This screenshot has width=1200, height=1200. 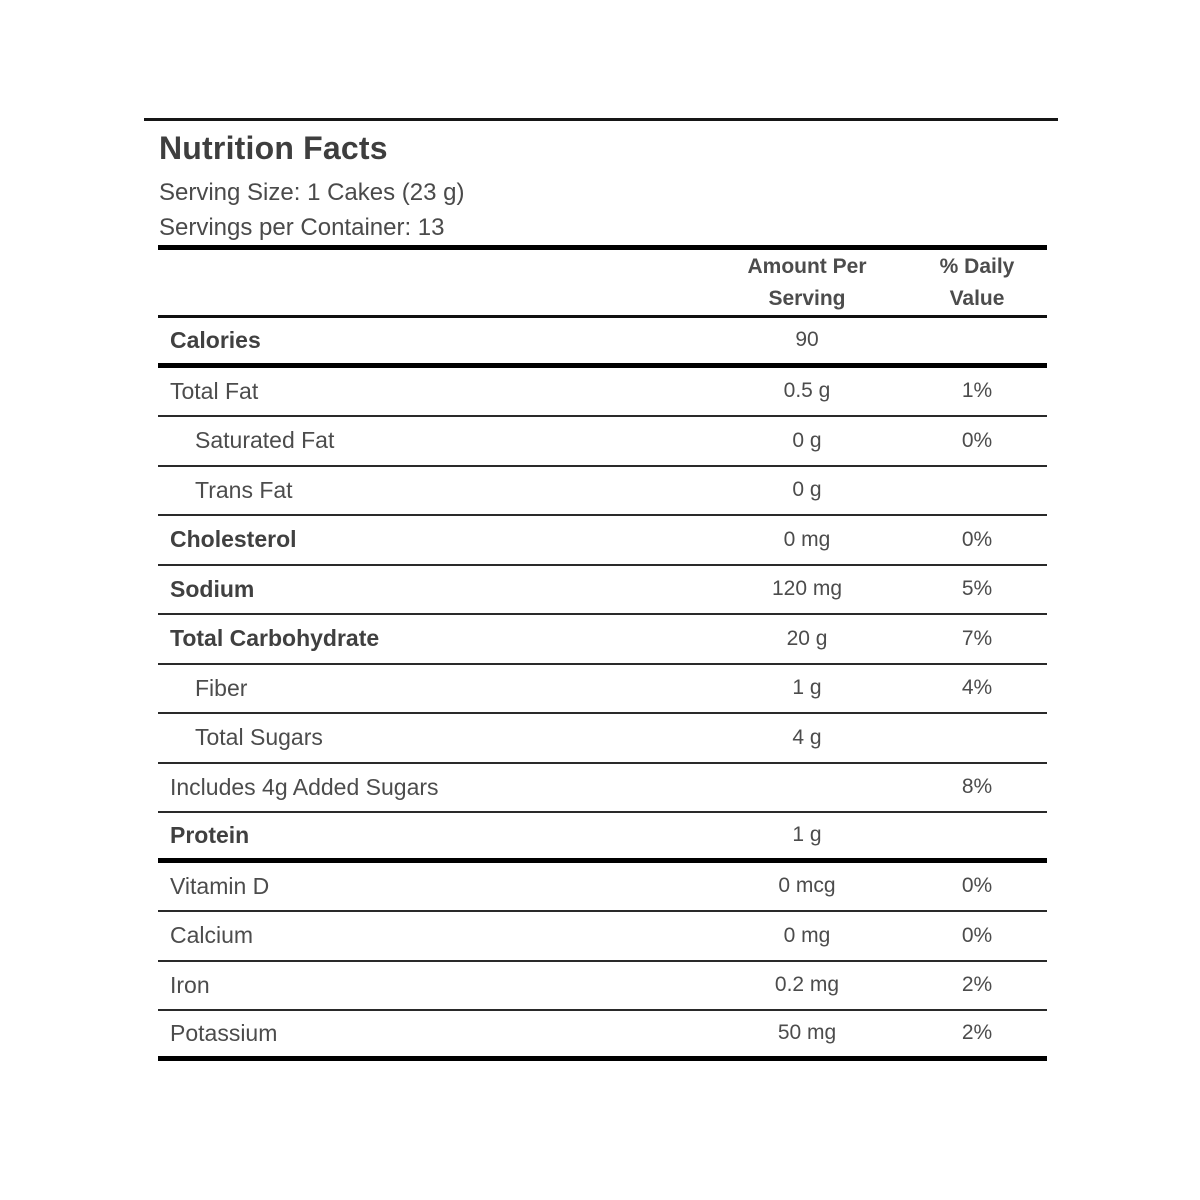 What do you see at coordinates (244, 489) in the screenshot?
I see `row-label: Trans Fat` at bounding box center [244, 489].